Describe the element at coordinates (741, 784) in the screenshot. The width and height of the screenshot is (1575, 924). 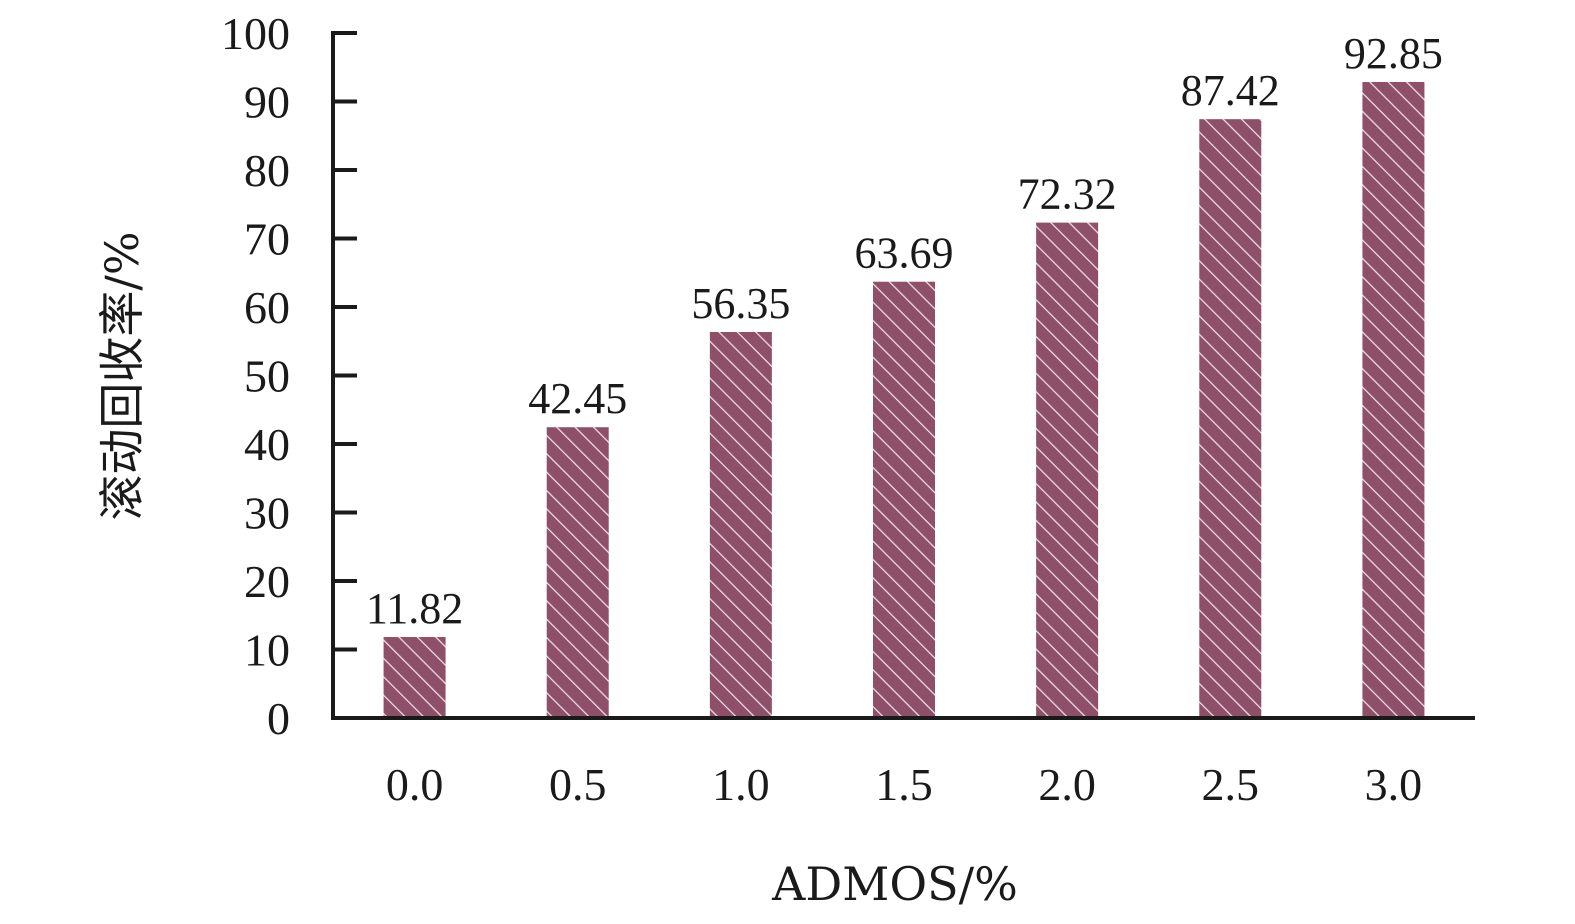
I see `x-tick-label: 1.0` at that location.